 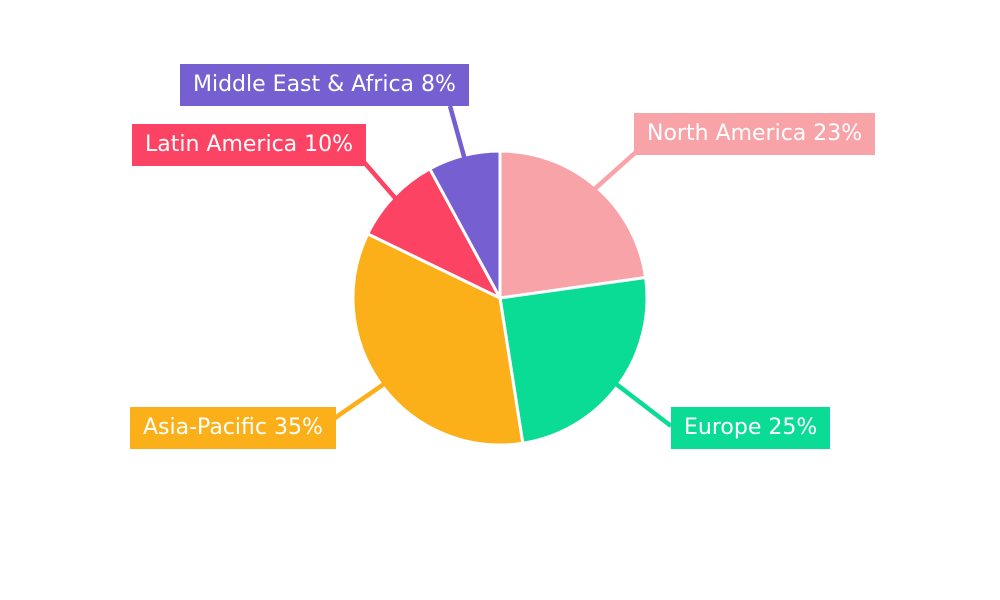 I want to click on callout-middle-east-africa: Middle East & Africa 8%, so click(x=324, y=85).